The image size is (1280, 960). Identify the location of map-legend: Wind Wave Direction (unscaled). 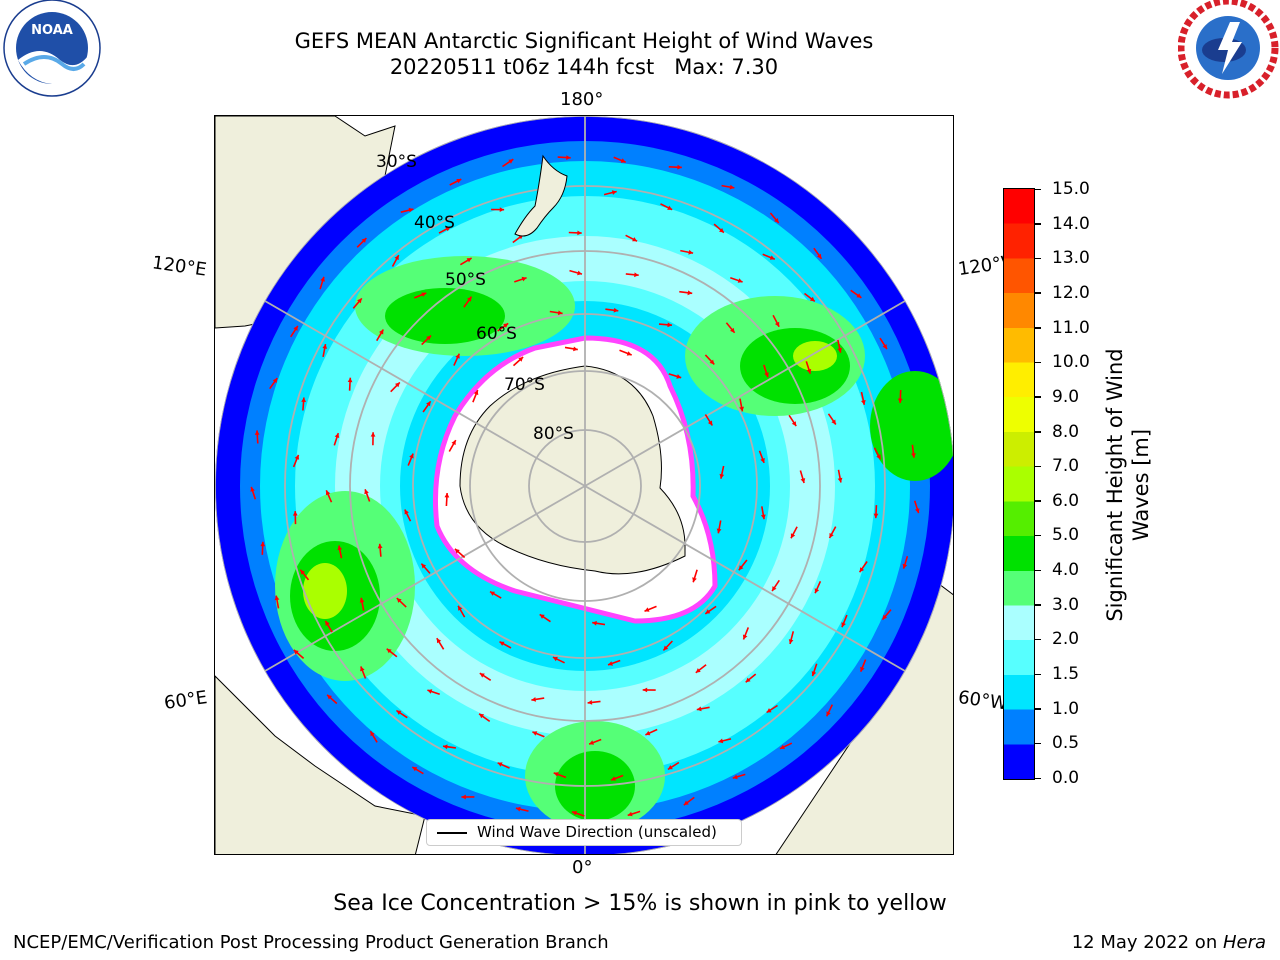
(584, 832).